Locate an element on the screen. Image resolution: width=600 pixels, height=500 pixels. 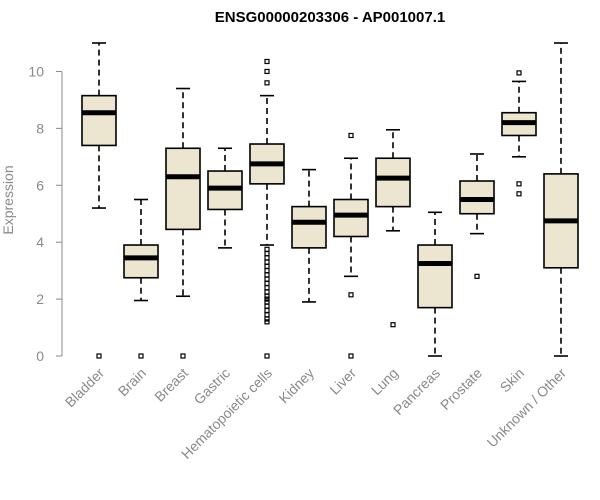
x-tick-label: Liver is located at coordinates (342, 381).